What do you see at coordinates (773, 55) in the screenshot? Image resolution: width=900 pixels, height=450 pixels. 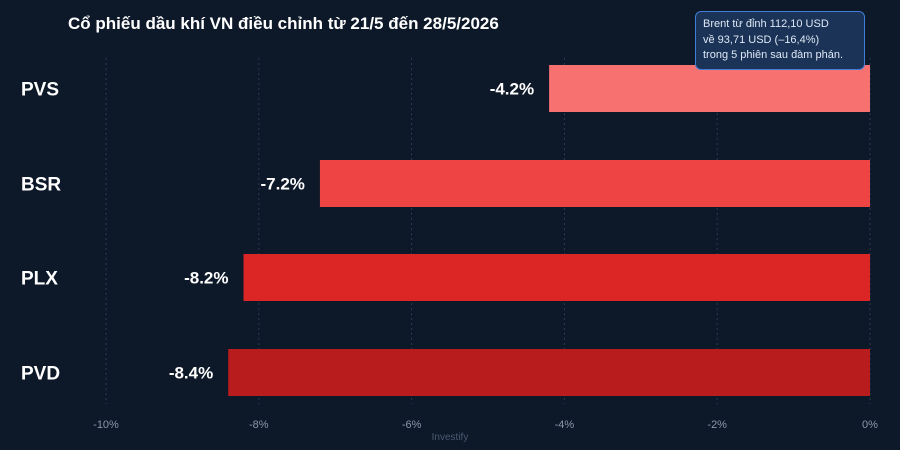 I see `annotation-line: trong 5 phiên sau đàm phán.` at bounding box center [773, 55].